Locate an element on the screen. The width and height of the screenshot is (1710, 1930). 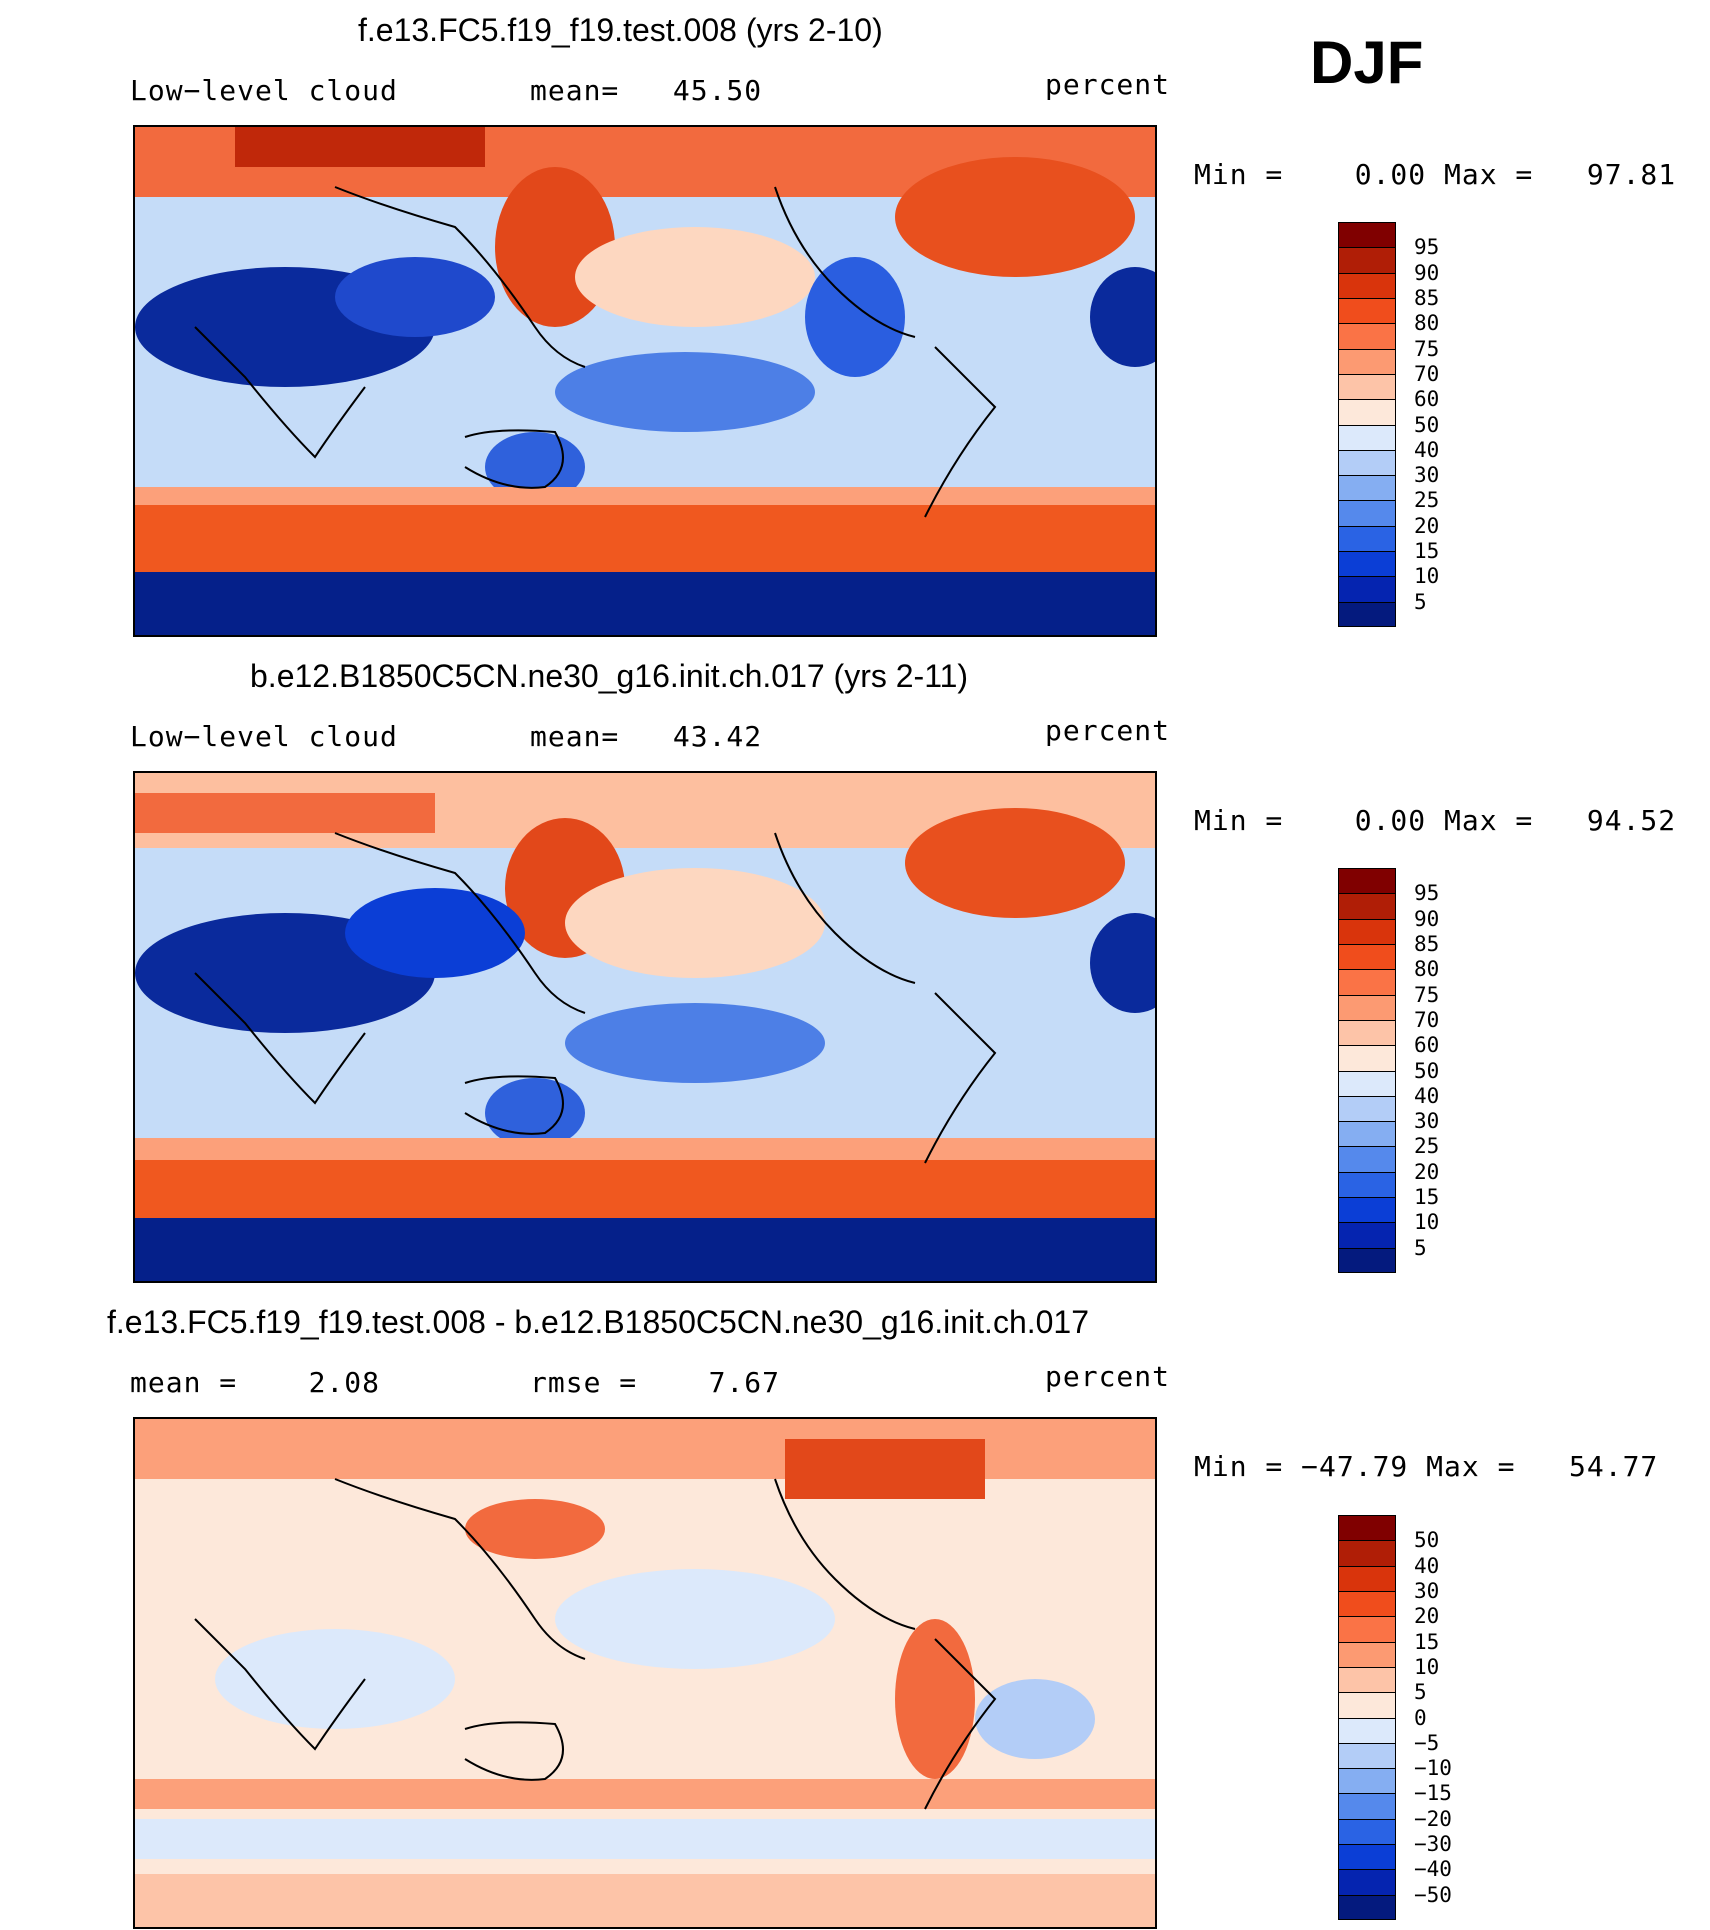
colorbar-tick-label: 95 is located at coordinates (1427, 247).